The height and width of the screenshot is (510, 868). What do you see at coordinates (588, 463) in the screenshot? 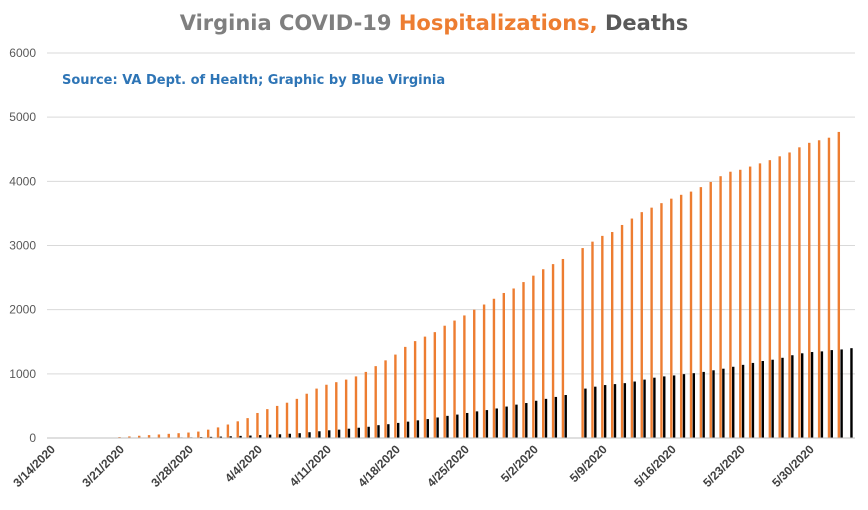
I see `x-tick-label: 5/9/2020` at bounding box center [588, 463].